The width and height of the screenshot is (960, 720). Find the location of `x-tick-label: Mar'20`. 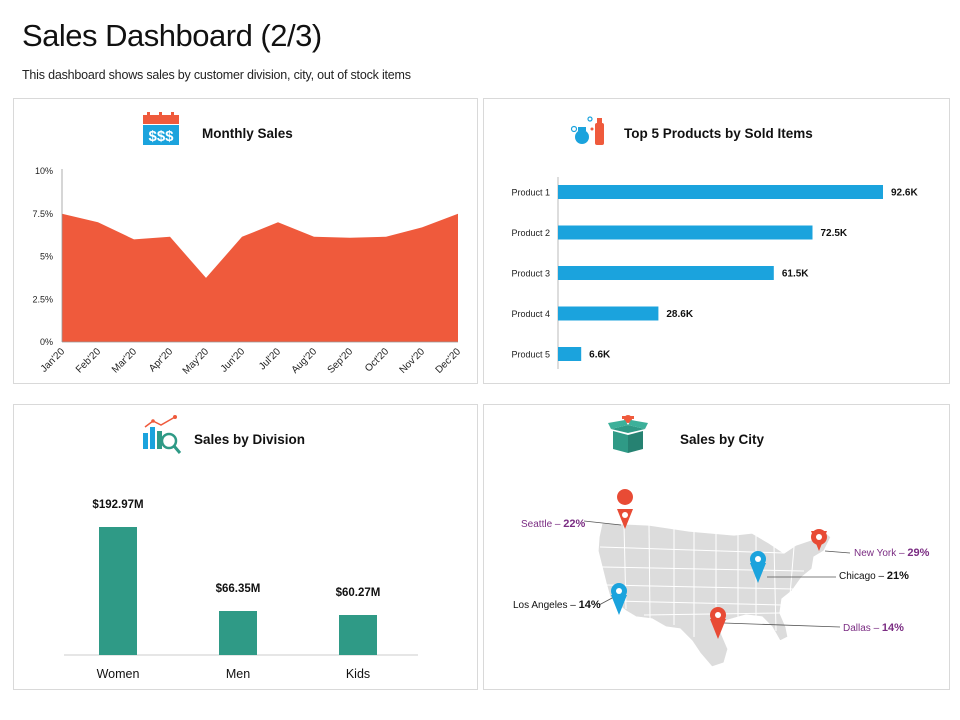

x-tick-label: Mar'20 is located at coordinates (124, 360).